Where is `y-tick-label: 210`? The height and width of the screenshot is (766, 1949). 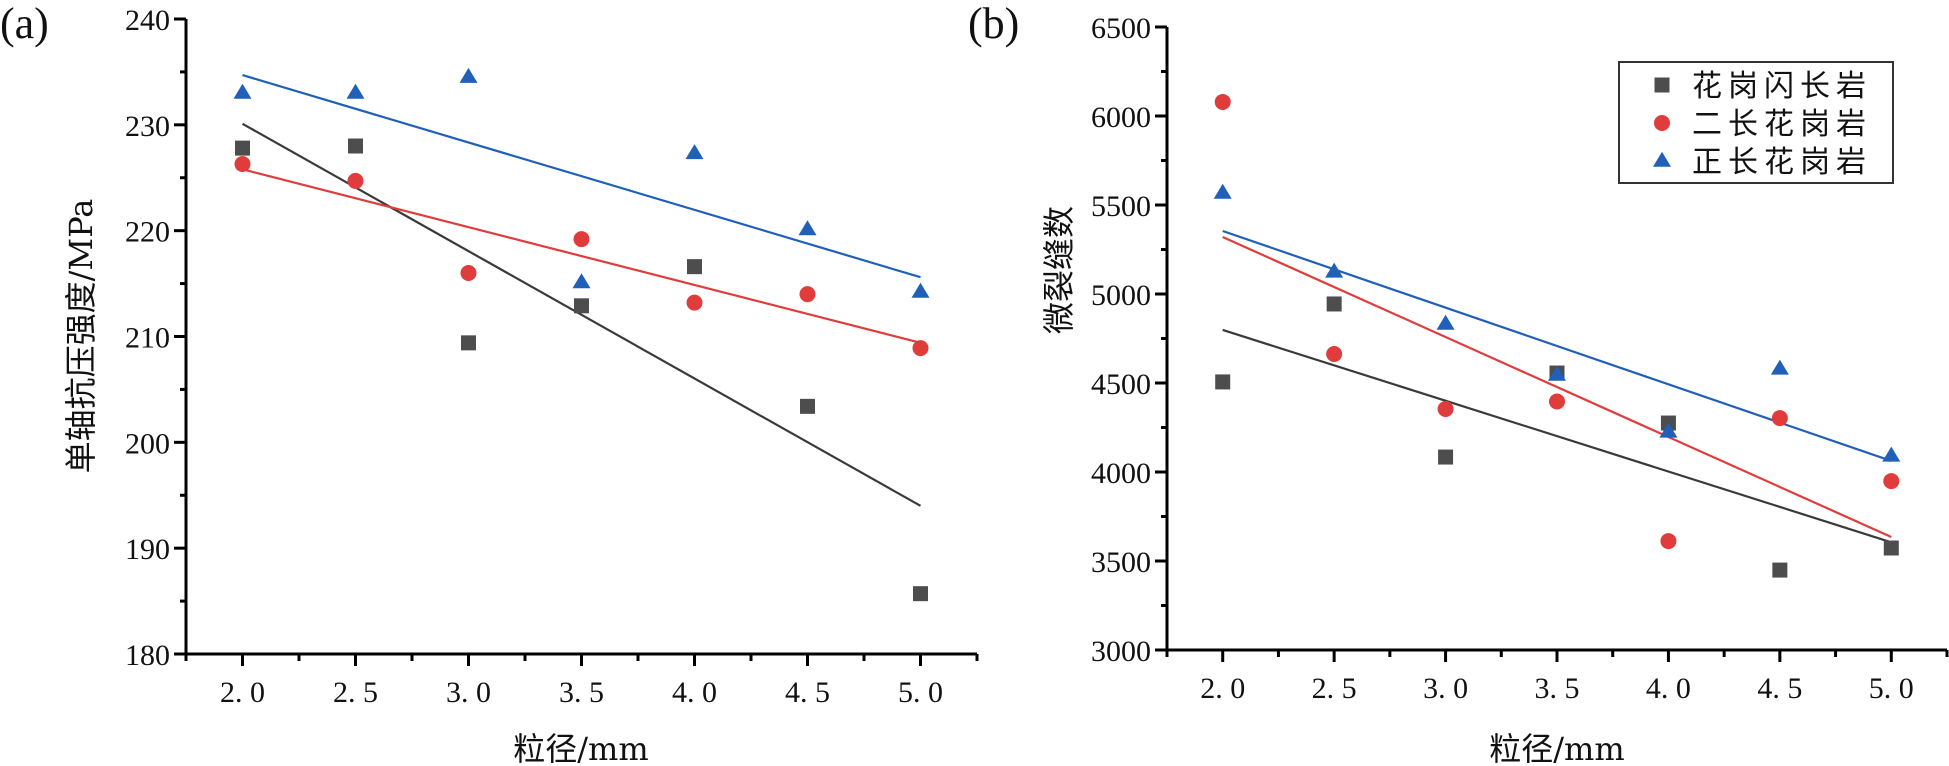 y-tick-label: 210 is located at coordinates (147, 338).